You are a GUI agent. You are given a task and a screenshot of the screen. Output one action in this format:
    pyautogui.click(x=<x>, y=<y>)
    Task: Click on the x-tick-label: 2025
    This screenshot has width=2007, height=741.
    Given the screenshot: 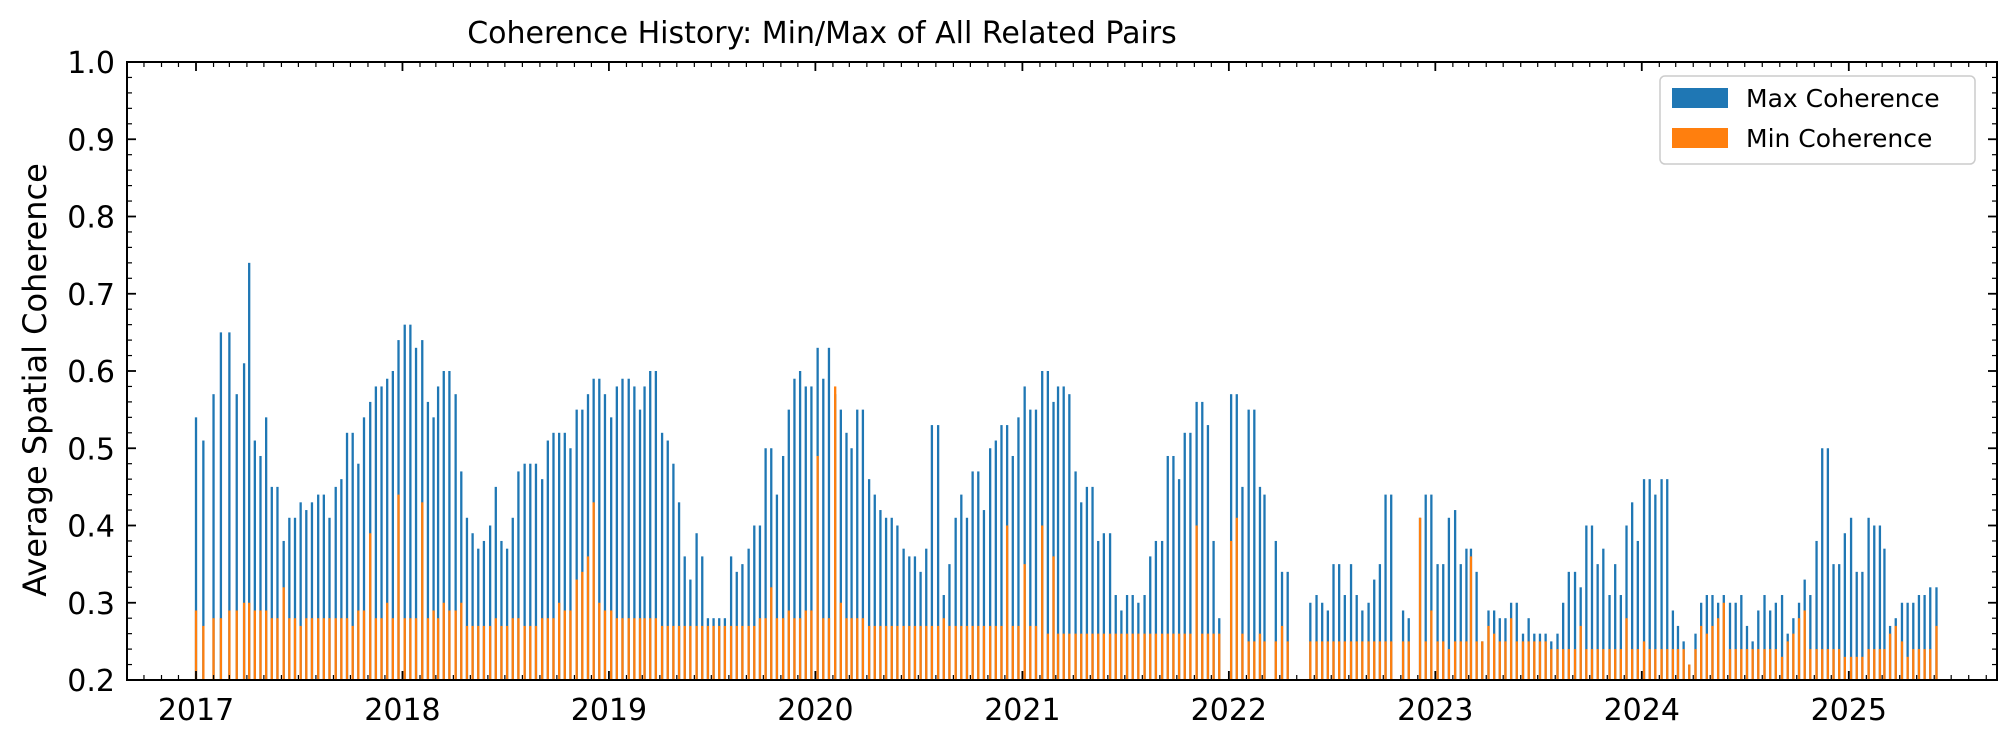 What is the action you would take?
    pyautogui.click(x=1849, y=710)
    